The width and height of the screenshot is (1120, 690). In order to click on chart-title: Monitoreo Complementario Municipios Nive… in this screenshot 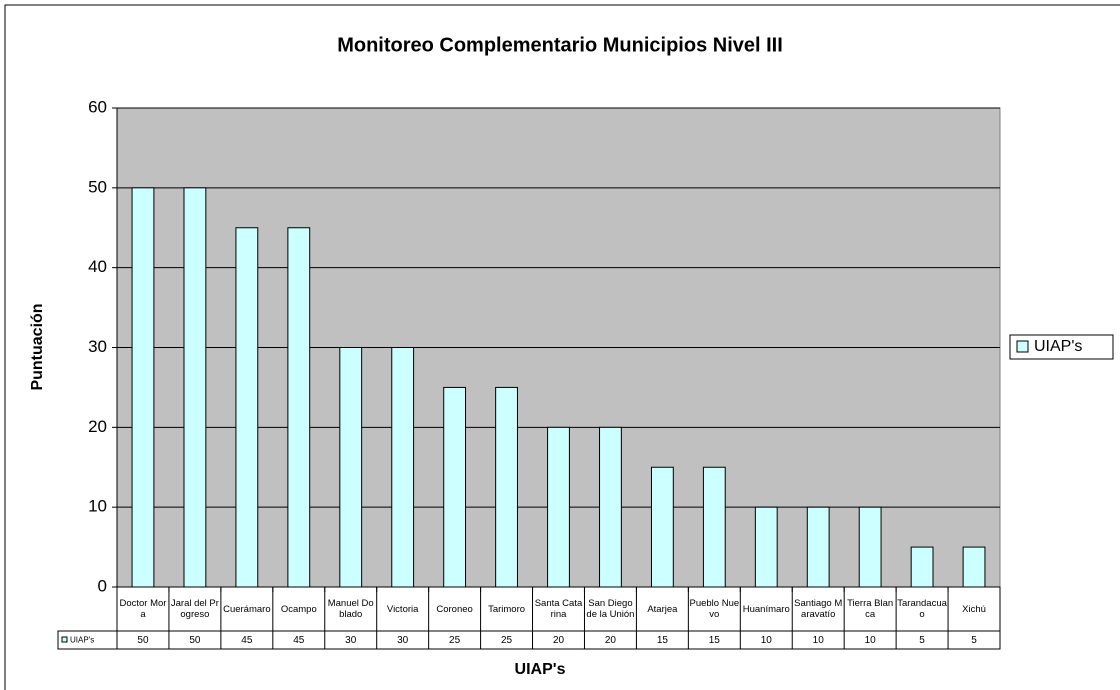, I will do `click(560, 45)`.